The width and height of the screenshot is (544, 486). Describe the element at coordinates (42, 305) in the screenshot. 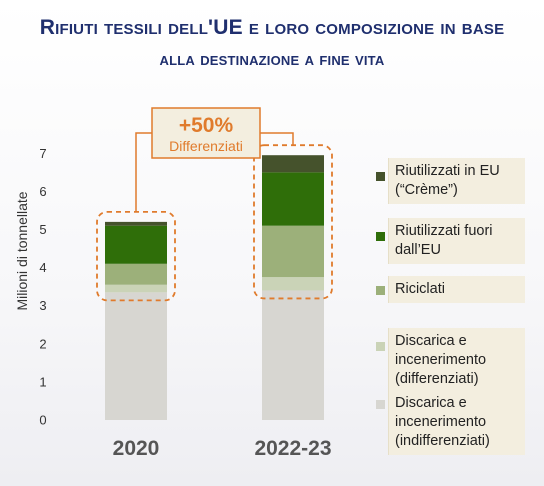

I see `y-tick-label: 3` at that location.